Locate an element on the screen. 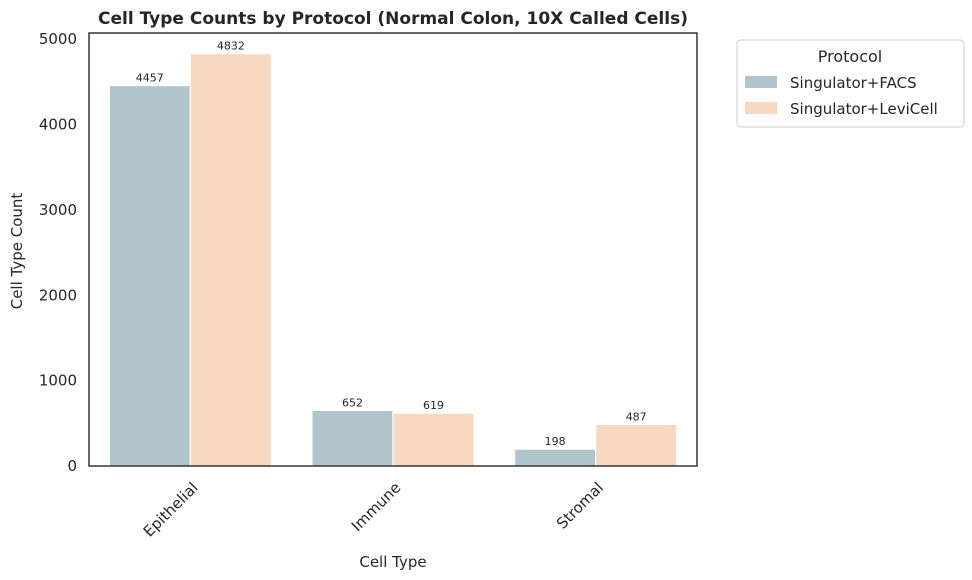 The height and width of the screenshot is (580, 972). y-axis-label: Cell Type Count is located at coordinates (17, 251).